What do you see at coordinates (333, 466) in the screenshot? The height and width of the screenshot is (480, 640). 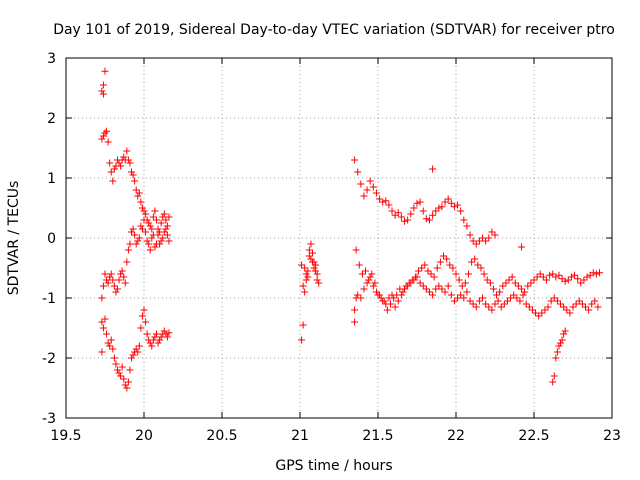 I see `x-axis-label: GPS time / hours` at bounding box center [333, 466].